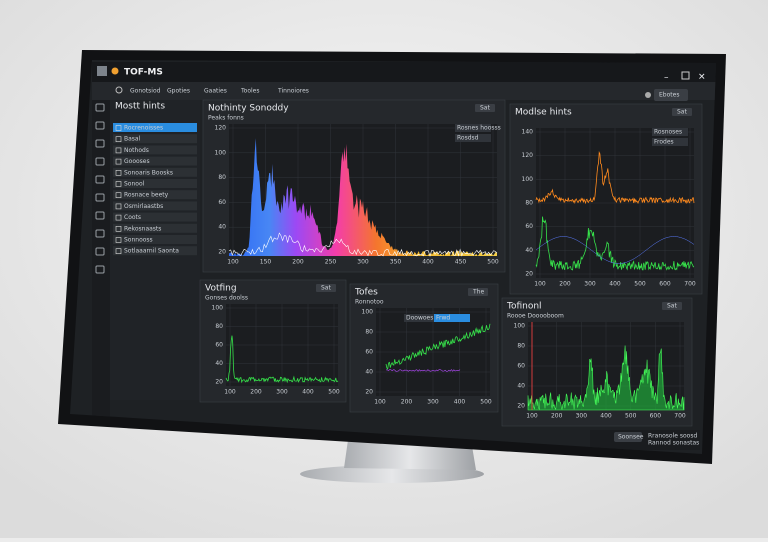  I want to click on panel-button-label: Sat, so click(672, 306).